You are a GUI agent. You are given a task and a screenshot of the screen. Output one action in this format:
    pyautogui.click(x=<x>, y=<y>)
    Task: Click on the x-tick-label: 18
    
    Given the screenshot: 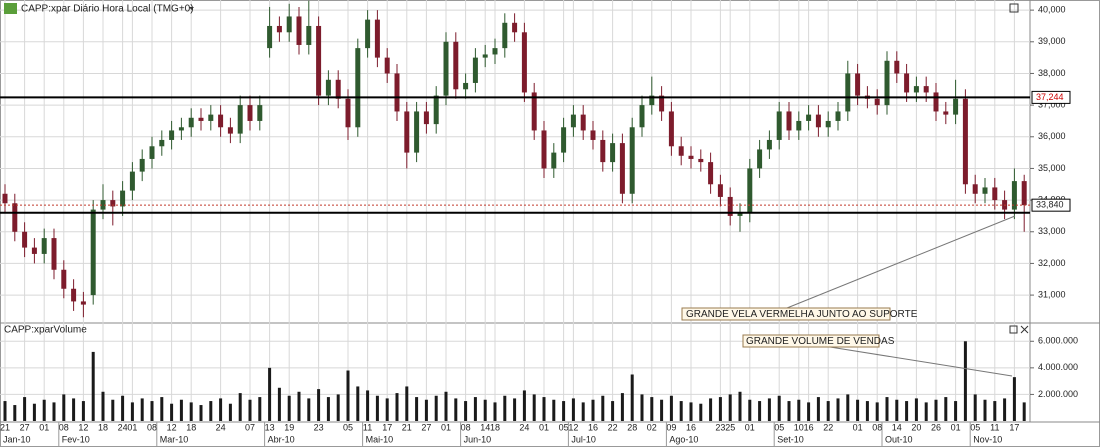 What is the action you would take?
    pyautogui.click(x=191, y=427)
    